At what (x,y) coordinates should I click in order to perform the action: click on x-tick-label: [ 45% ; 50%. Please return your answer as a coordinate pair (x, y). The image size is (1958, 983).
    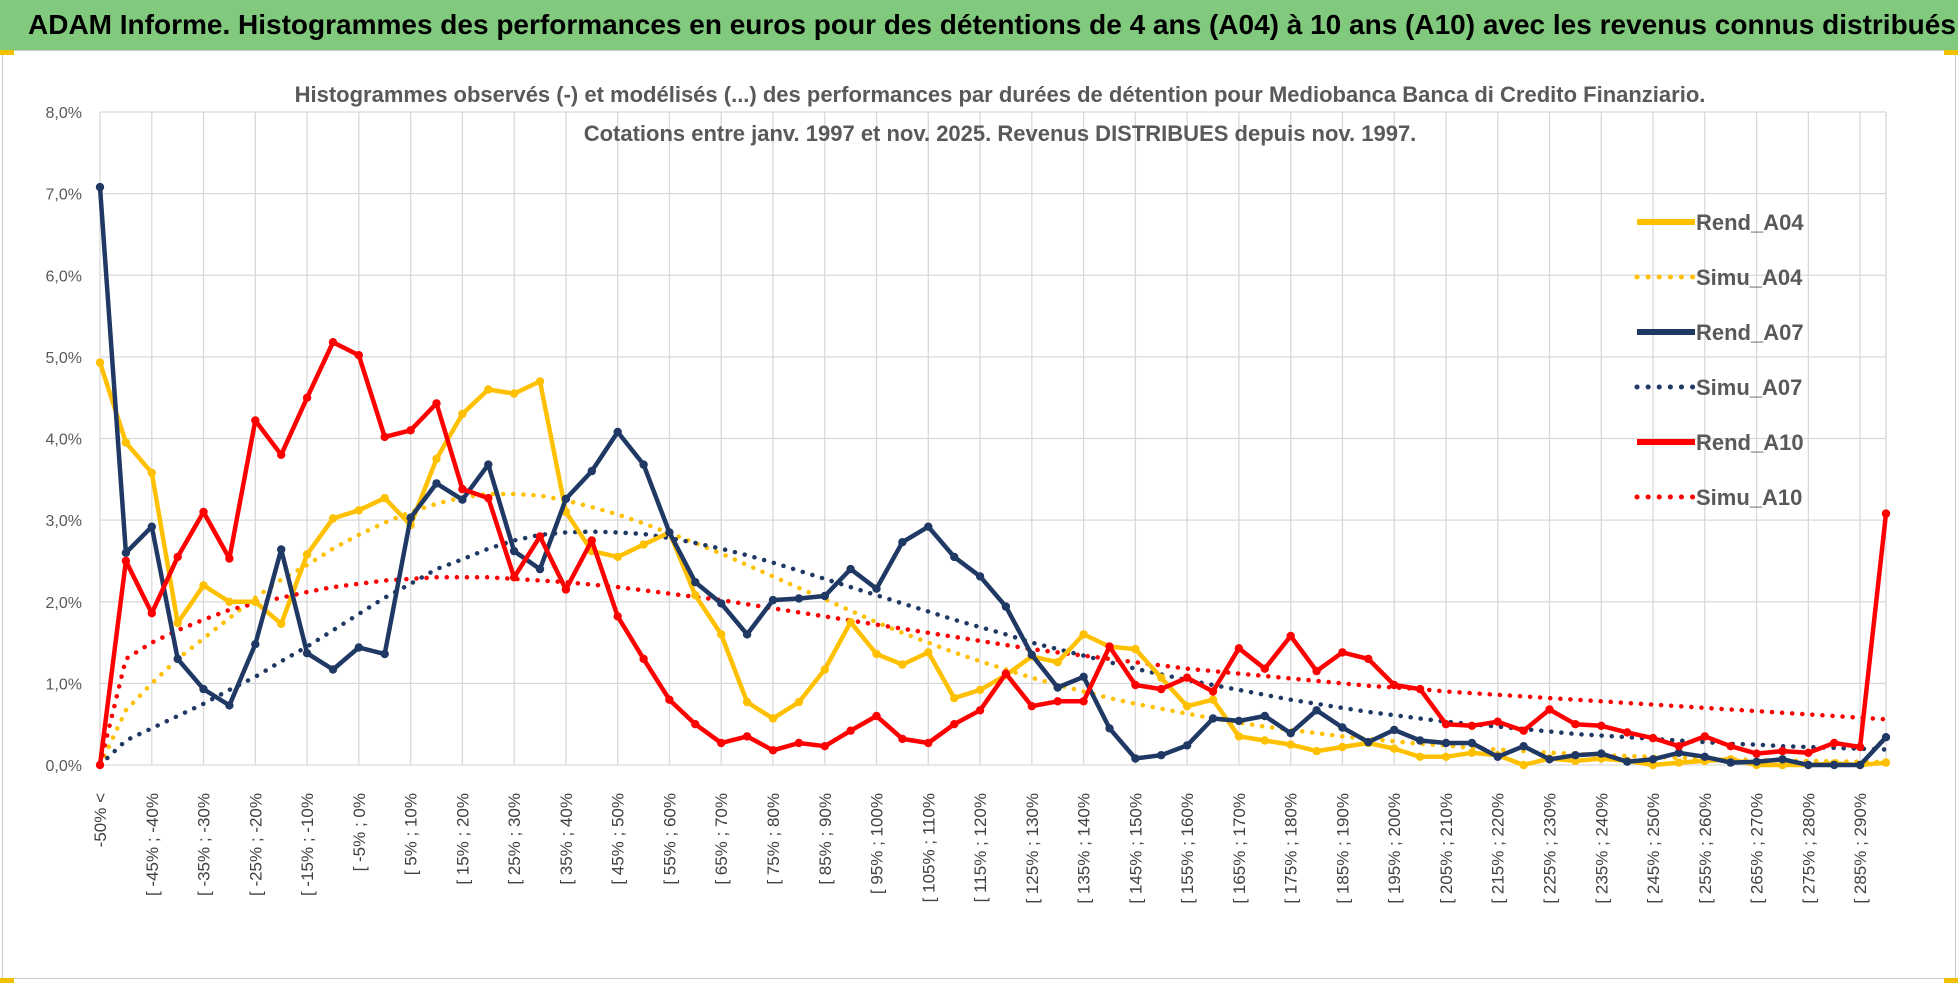
    Looking at the image, I should click on (618, 839).